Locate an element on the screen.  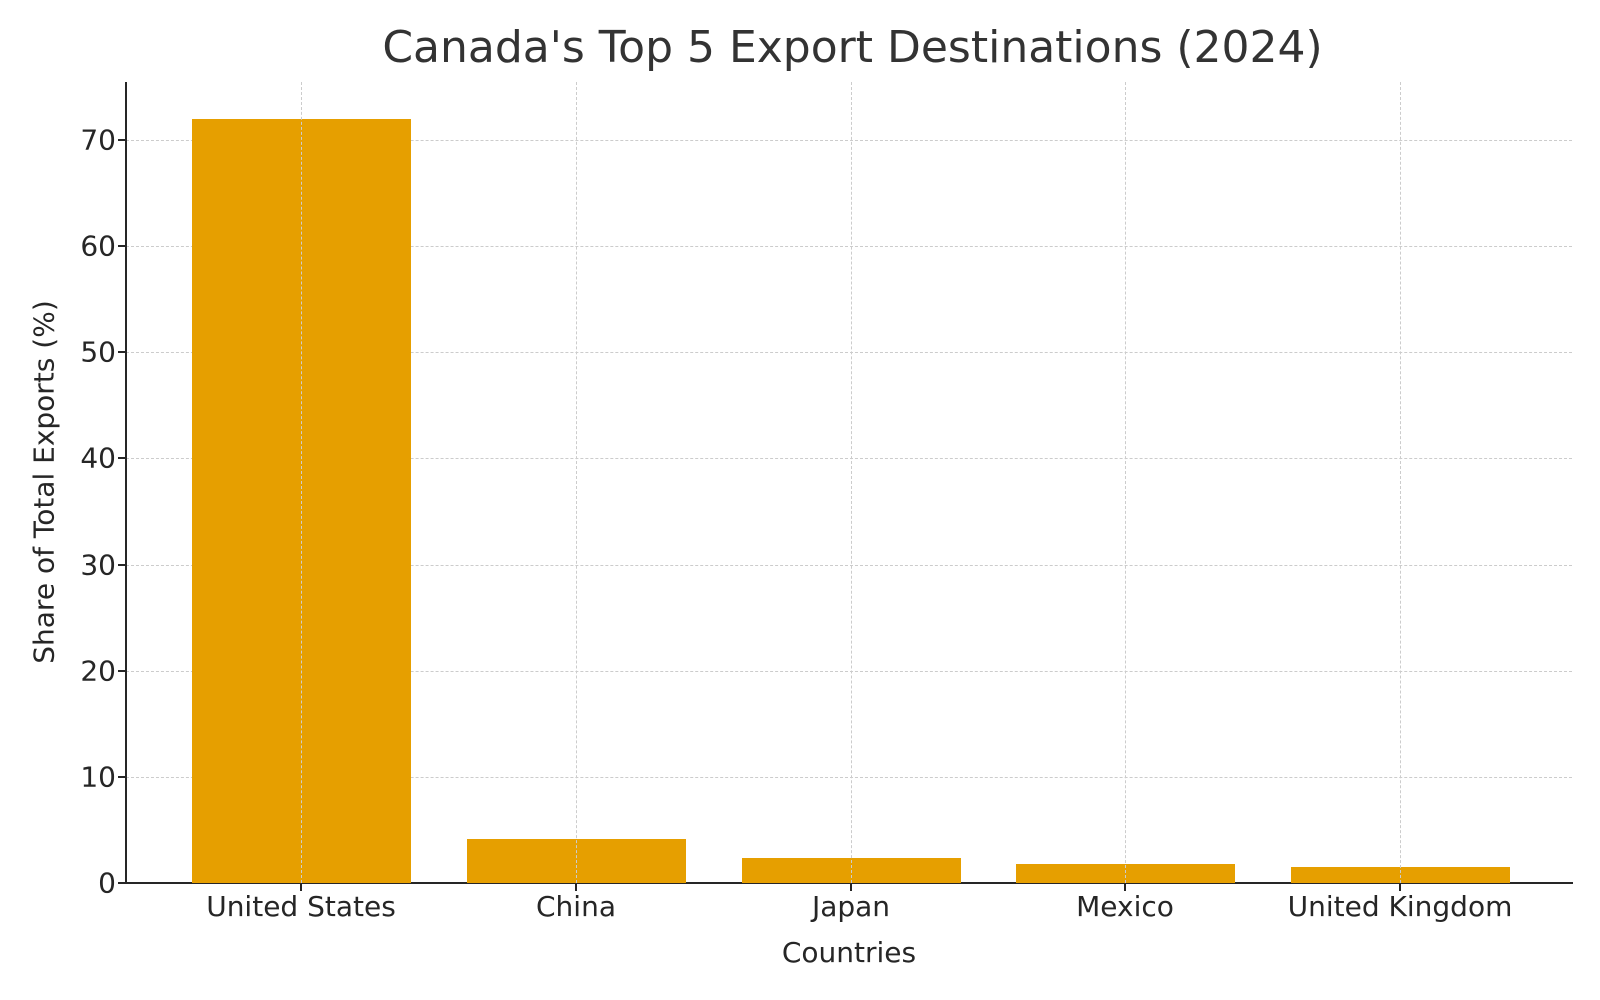
x-tick-label: China is located at coordinates (576, 906).